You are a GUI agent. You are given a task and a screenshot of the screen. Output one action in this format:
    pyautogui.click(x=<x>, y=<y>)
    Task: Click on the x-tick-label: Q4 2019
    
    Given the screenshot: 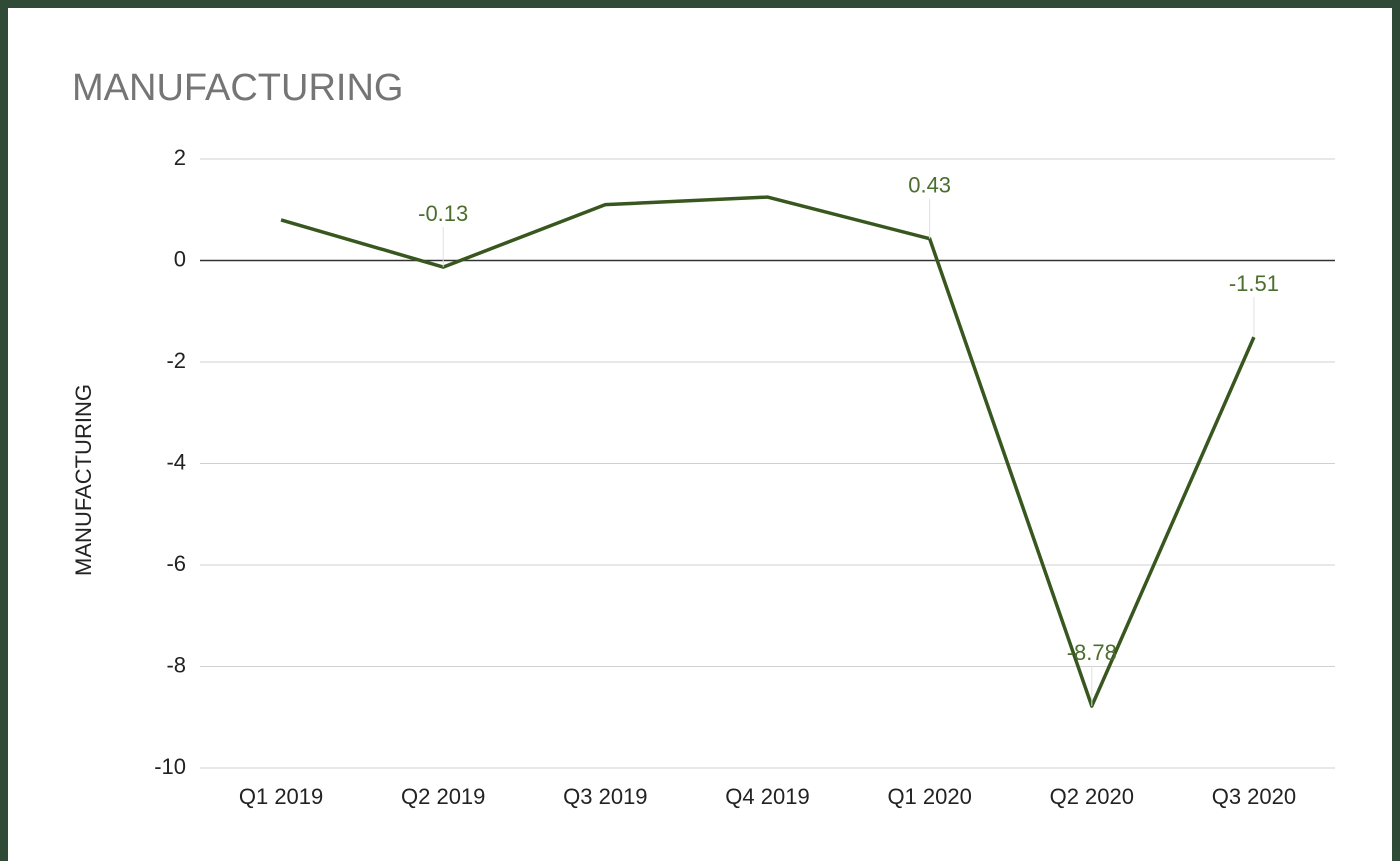 What is the action you would take?
    pyautogui.click(x=767, y=796)
    